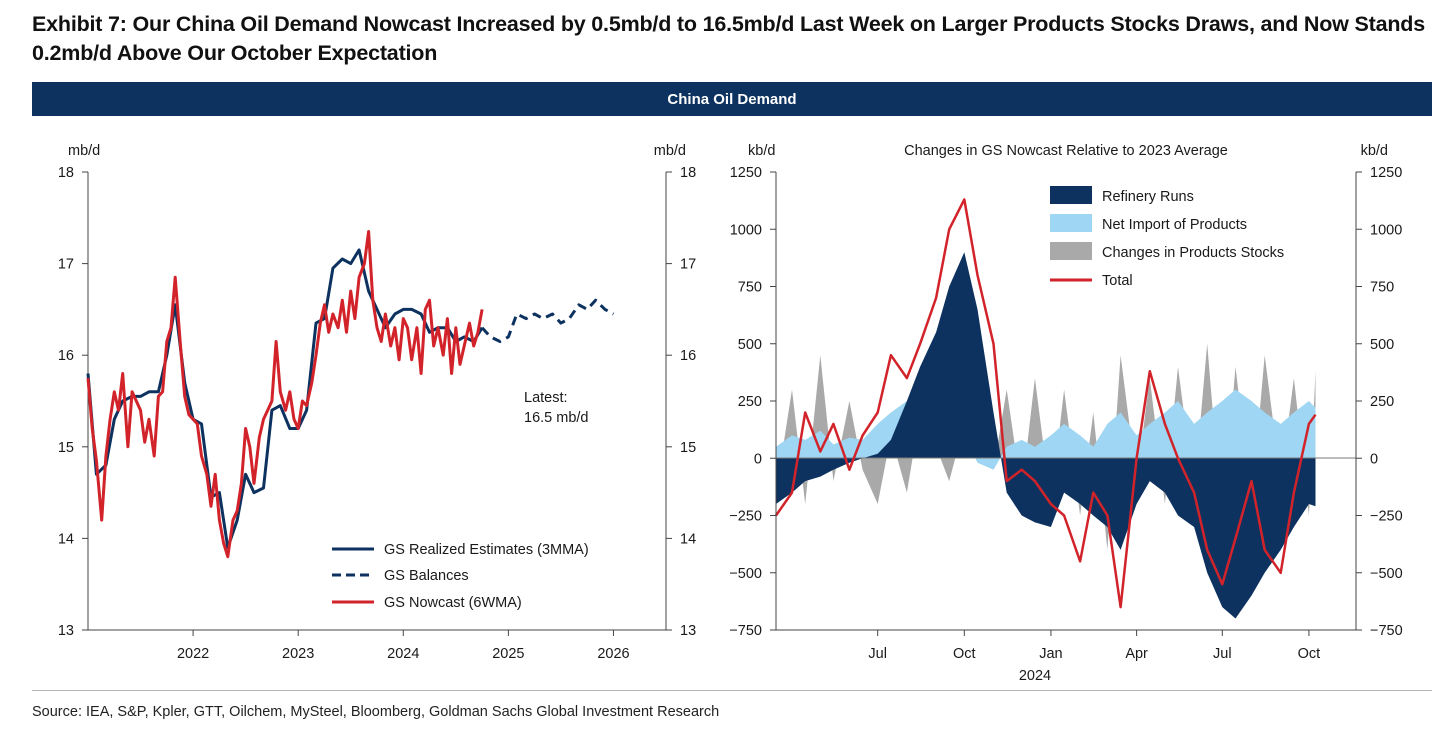 The height and width of the screenshot is (745, 1456). What do you see at coordinates (1374, 459) in the screenshot?
I see `right-ytick-label-right: 0` at bounding box center [1374, 459].